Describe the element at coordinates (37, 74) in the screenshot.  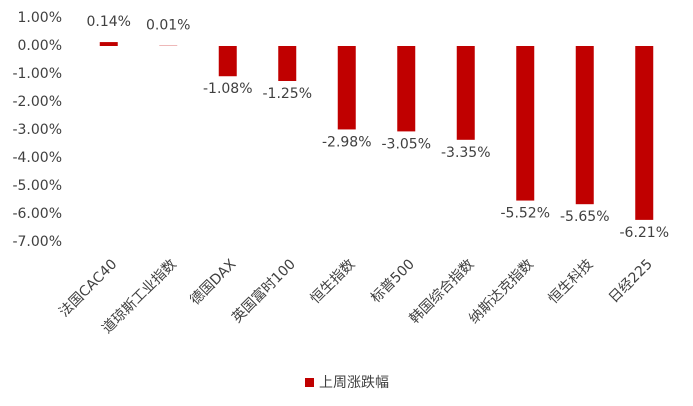
I see `y-tick-label: -1.00%` at that location.